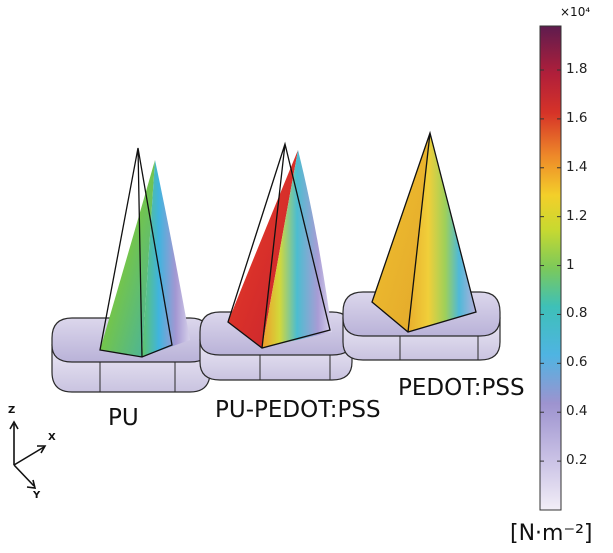 This screenshot has height=553, width=613. Describe the element at coordinates (570, 264) in the screenshot. I see `colorbar-tick-label: 1` at that location.